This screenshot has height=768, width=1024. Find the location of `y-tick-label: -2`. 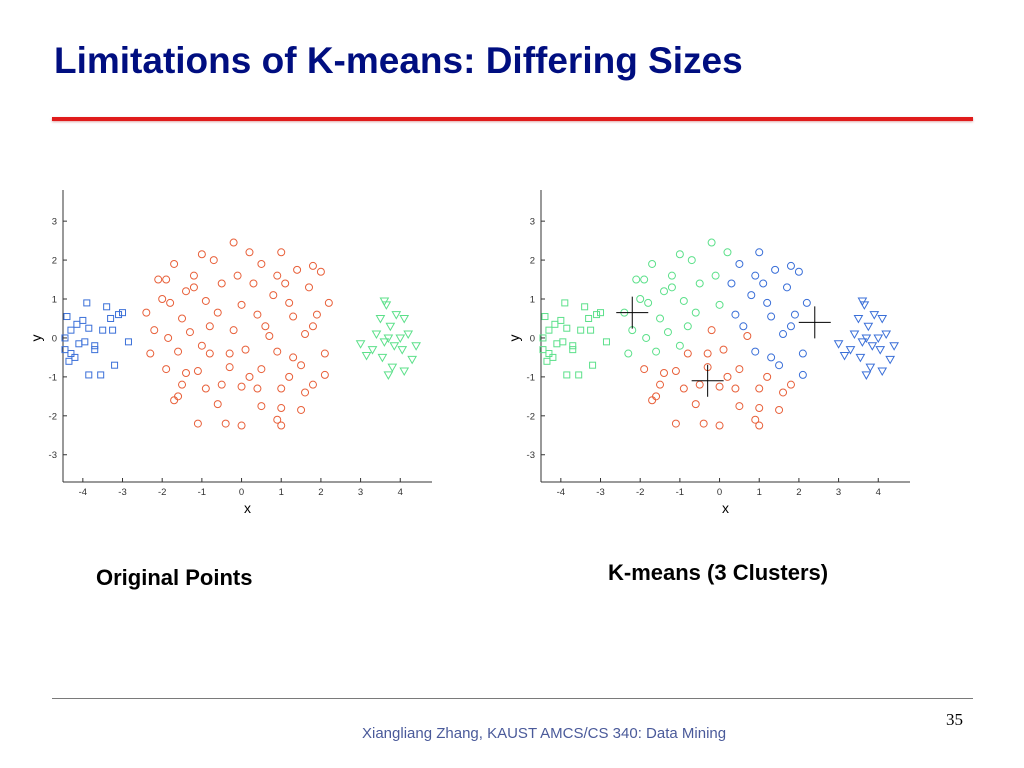

y-tick-label: -2 is located at coordinates (53, 416).